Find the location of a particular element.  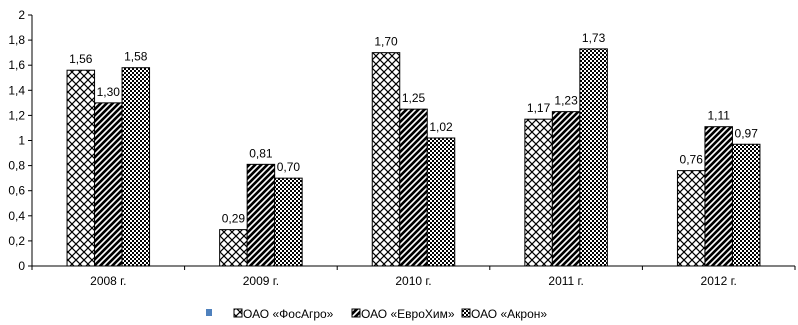

data-label: 1,23 is located at coordinates (566, 101).